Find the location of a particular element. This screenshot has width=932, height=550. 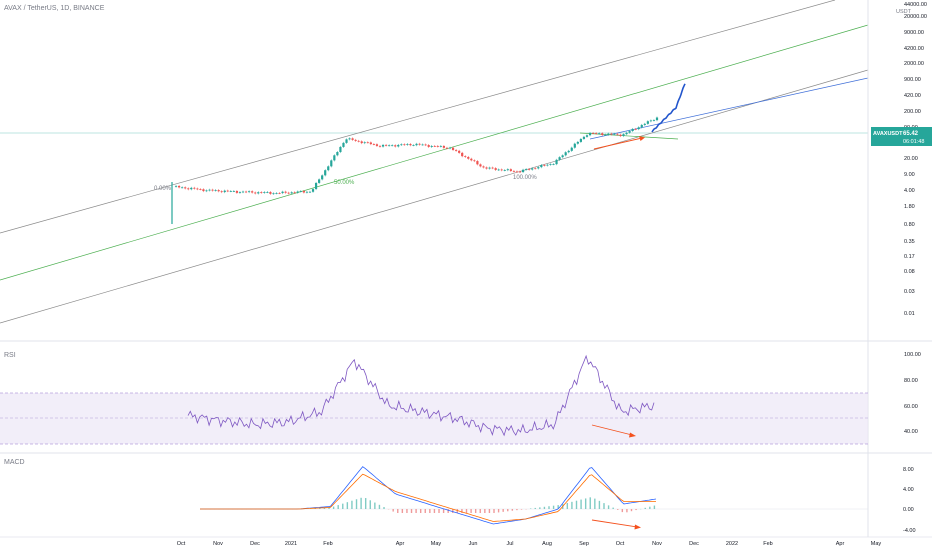

price-scale-tick: 200.00 is located at coordinates (912, 112).